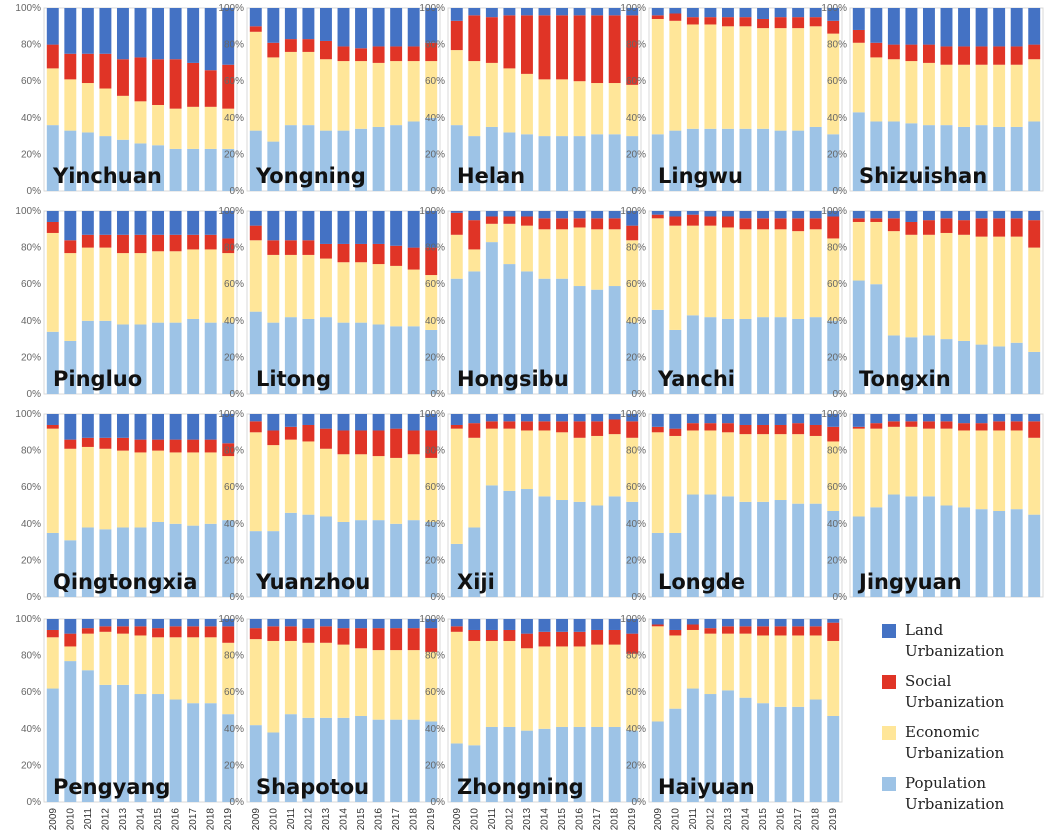 The image size is (1045, 838). What do you see at coordinates (731, 100) in the screenshot?
I see `panel-lingwu: 0% 20% 40% 60% 80% 100% Lingwu` at bounding box center [731, 100].